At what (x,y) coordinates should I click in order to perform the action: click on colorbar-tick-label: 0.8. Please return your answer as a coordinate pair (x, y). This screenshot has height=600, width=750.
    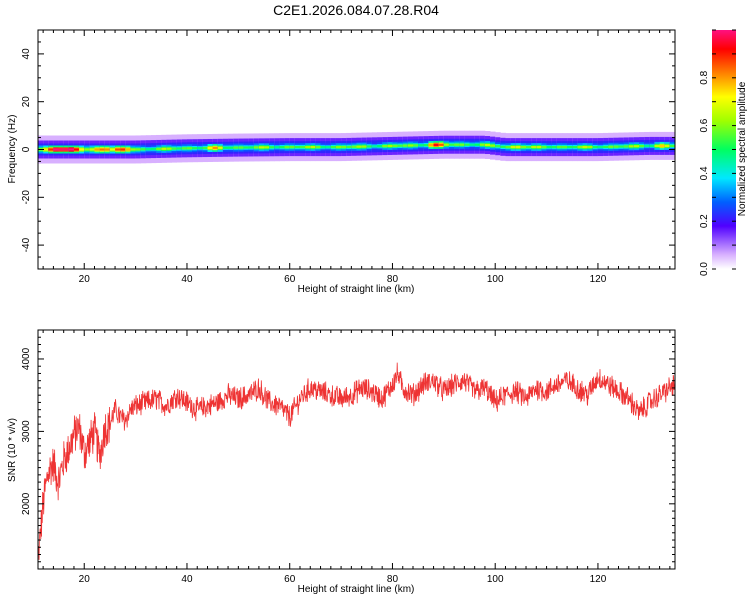
    Looking at the image, I should click on (704, 77).